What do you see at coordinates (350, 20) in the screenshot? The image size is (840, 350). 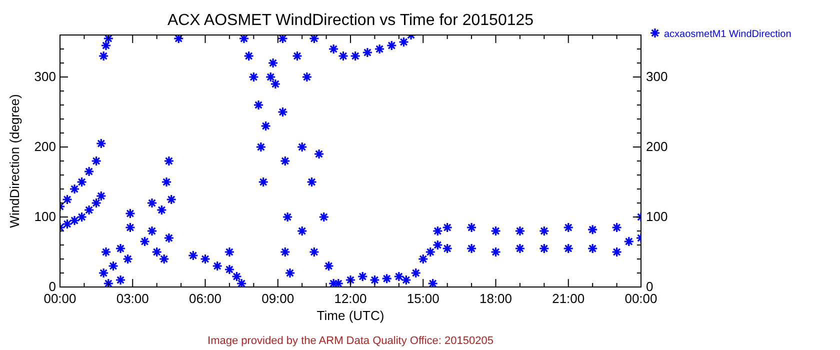 I see `chart-title: ACX AOSMET WindDirection vs Time for 20150125` at bounding box center [350, 20].